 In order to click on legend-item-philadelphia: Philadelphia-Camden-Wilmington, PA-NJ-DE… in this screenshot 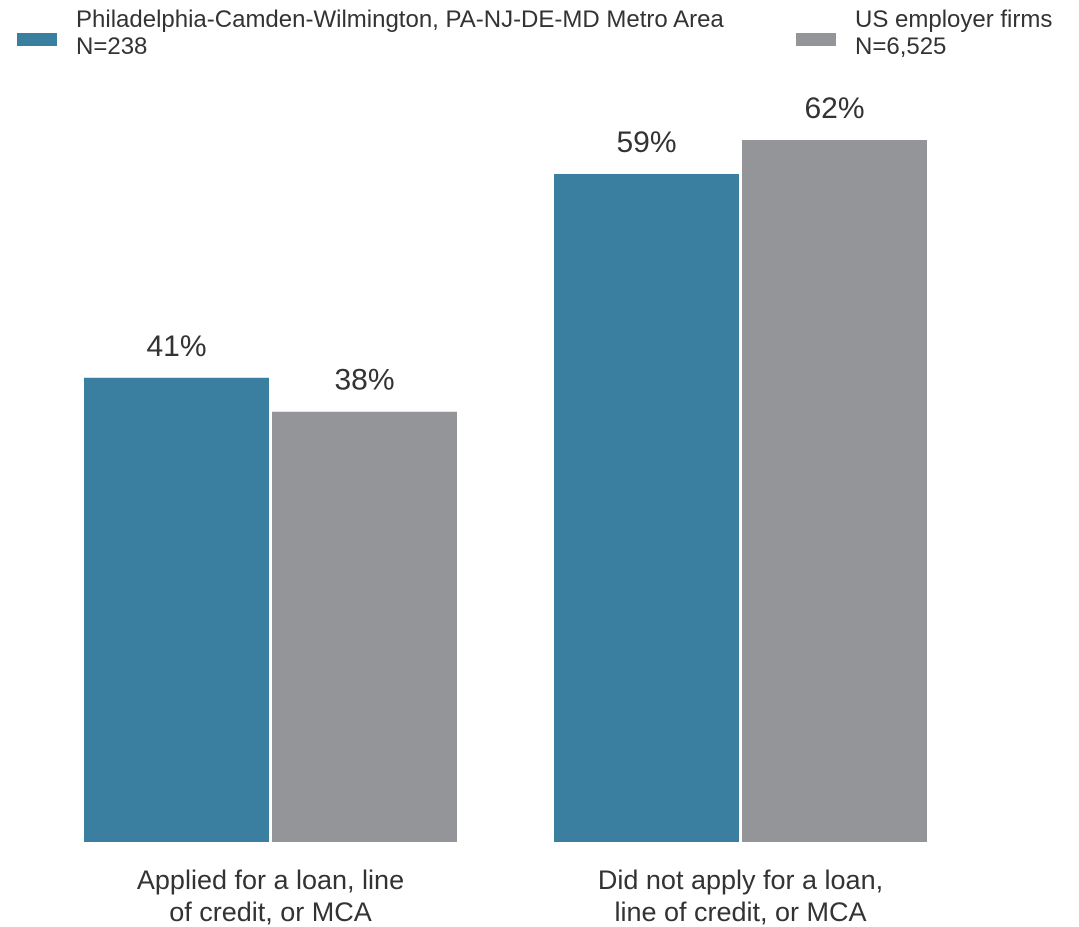, I will do `click(370, 33)`.